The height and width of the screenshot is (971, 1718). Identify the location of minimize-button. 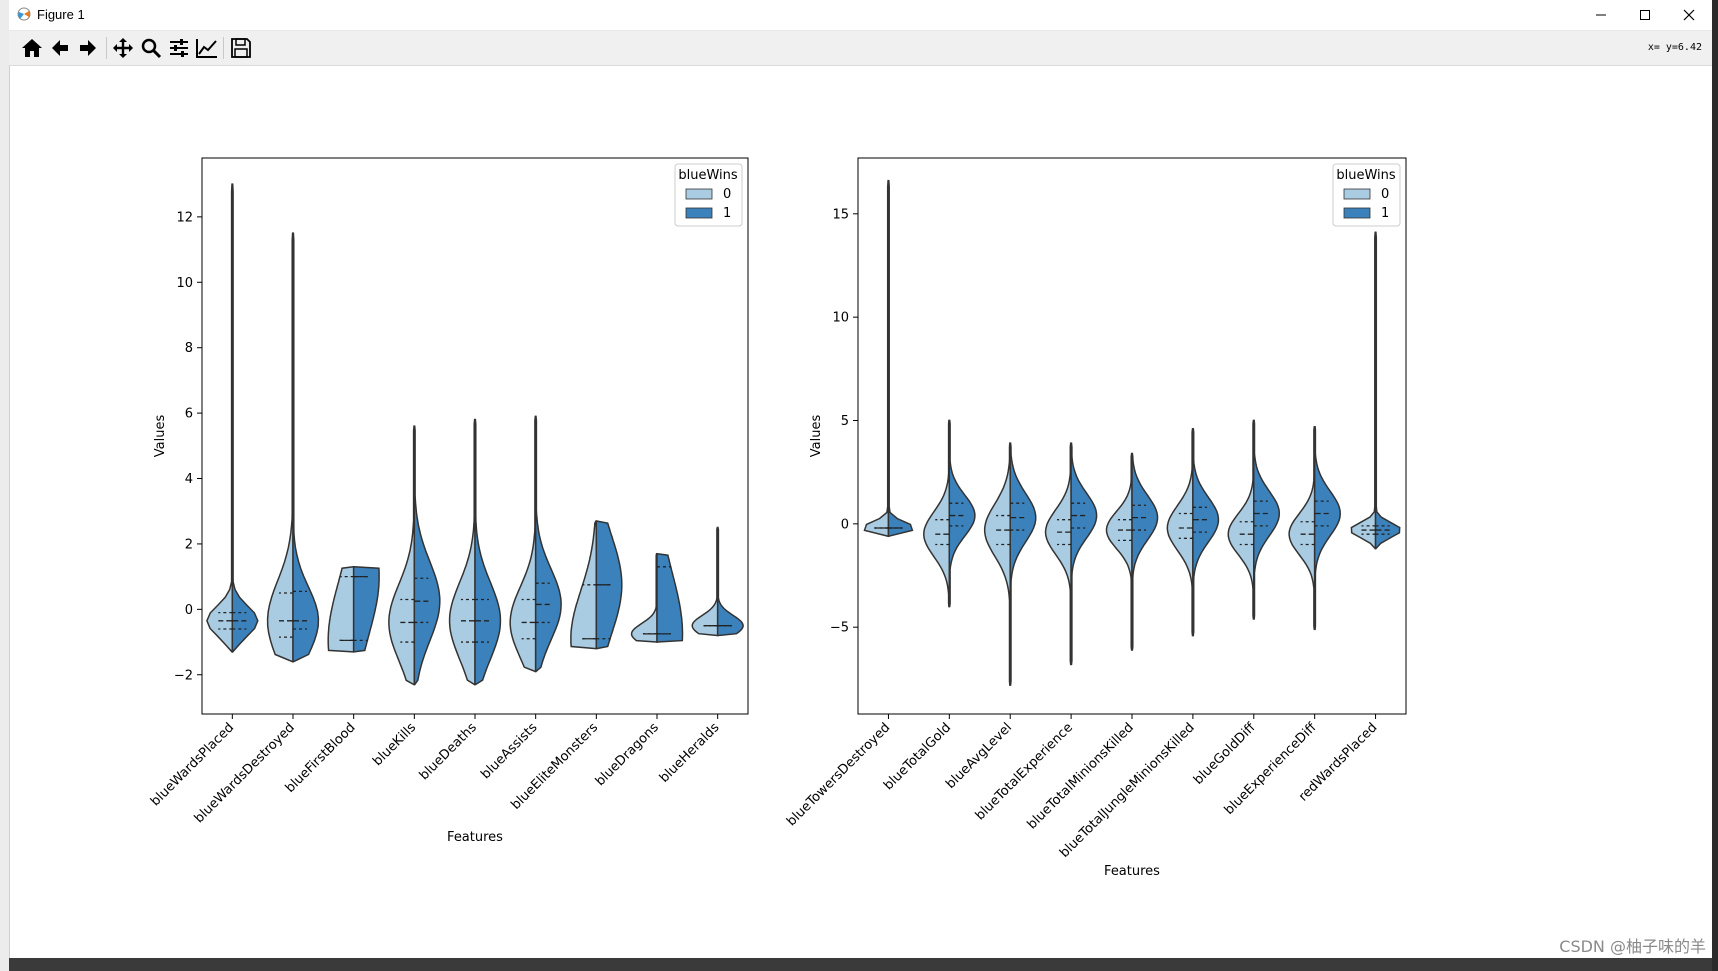
(1601, 15).